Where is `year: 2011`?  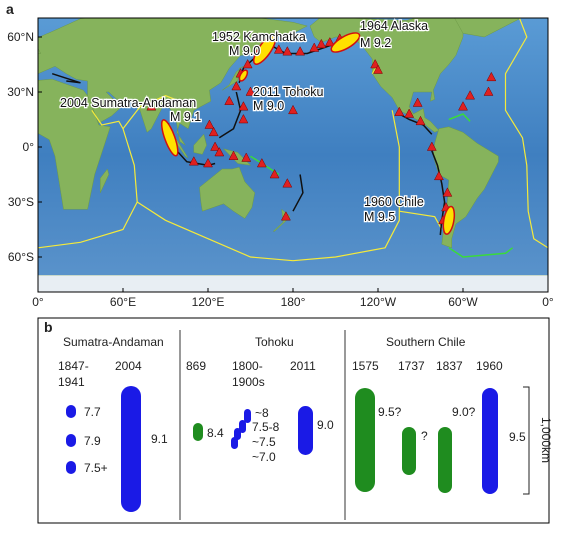
year: 2011 is located at coordinates (303, 366).